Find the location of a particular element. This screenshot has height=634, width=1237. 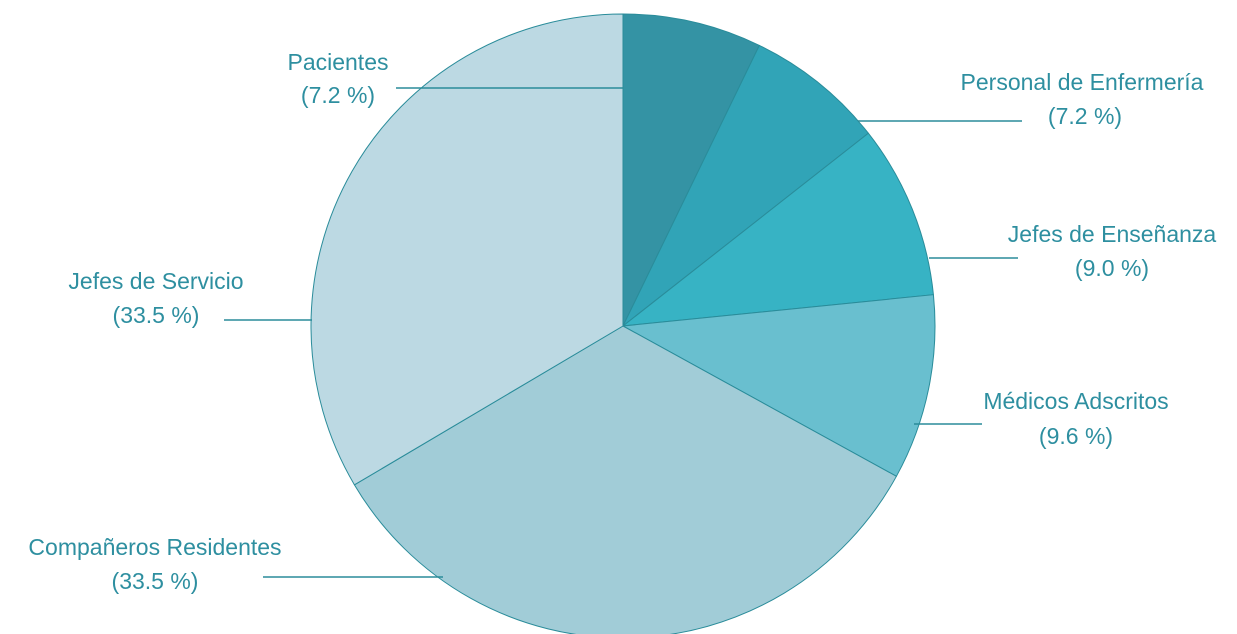

slice-label-name-1: Pacientes is located at coordinates (337, 62).